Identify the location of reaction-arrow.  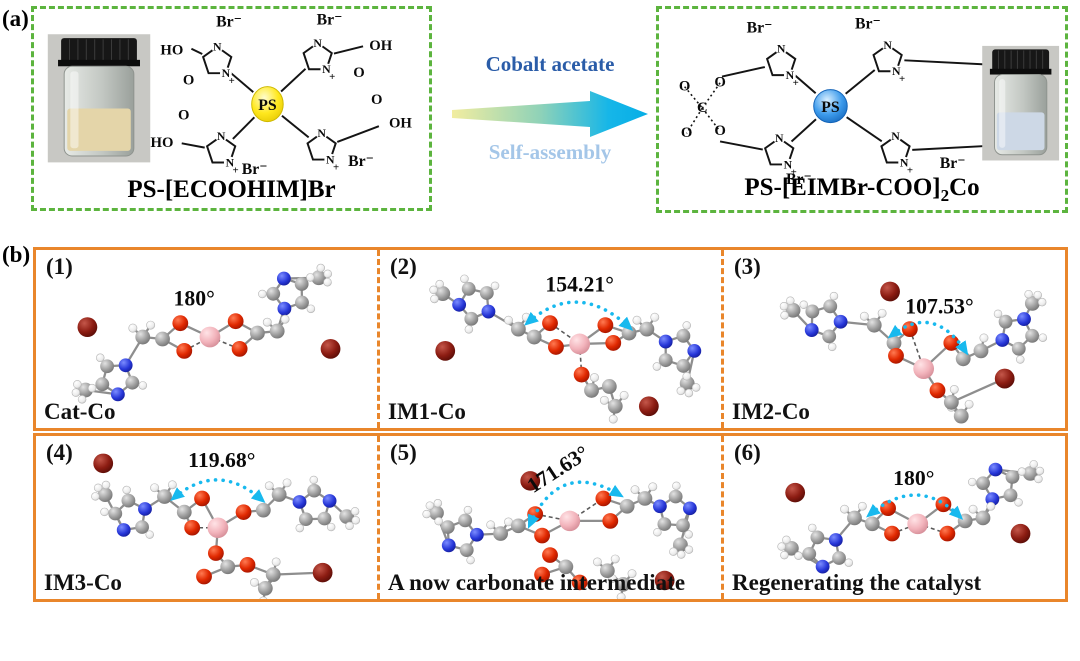
(550, 114).